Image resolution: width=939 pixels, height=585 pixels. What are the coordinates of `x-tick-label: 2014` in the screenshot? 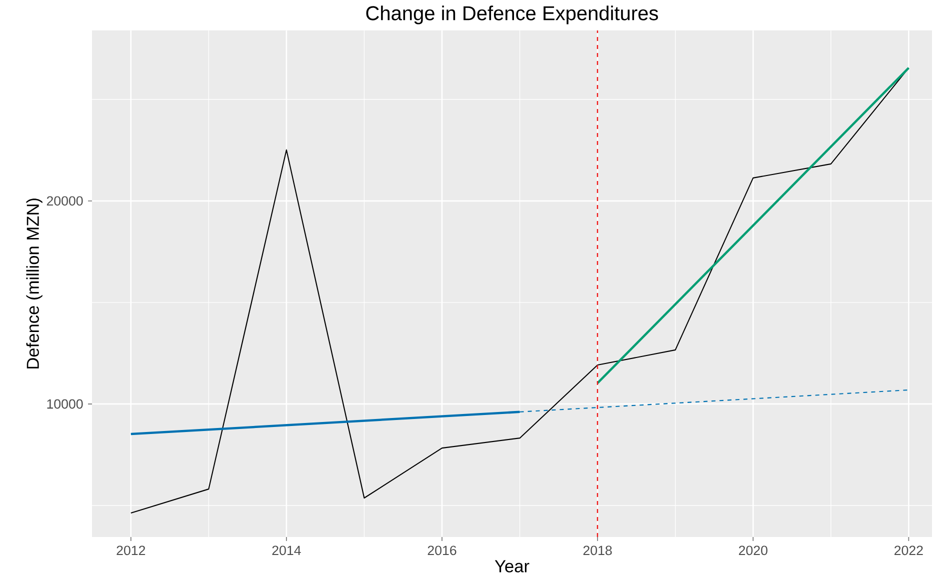 It's located at (286, 551).